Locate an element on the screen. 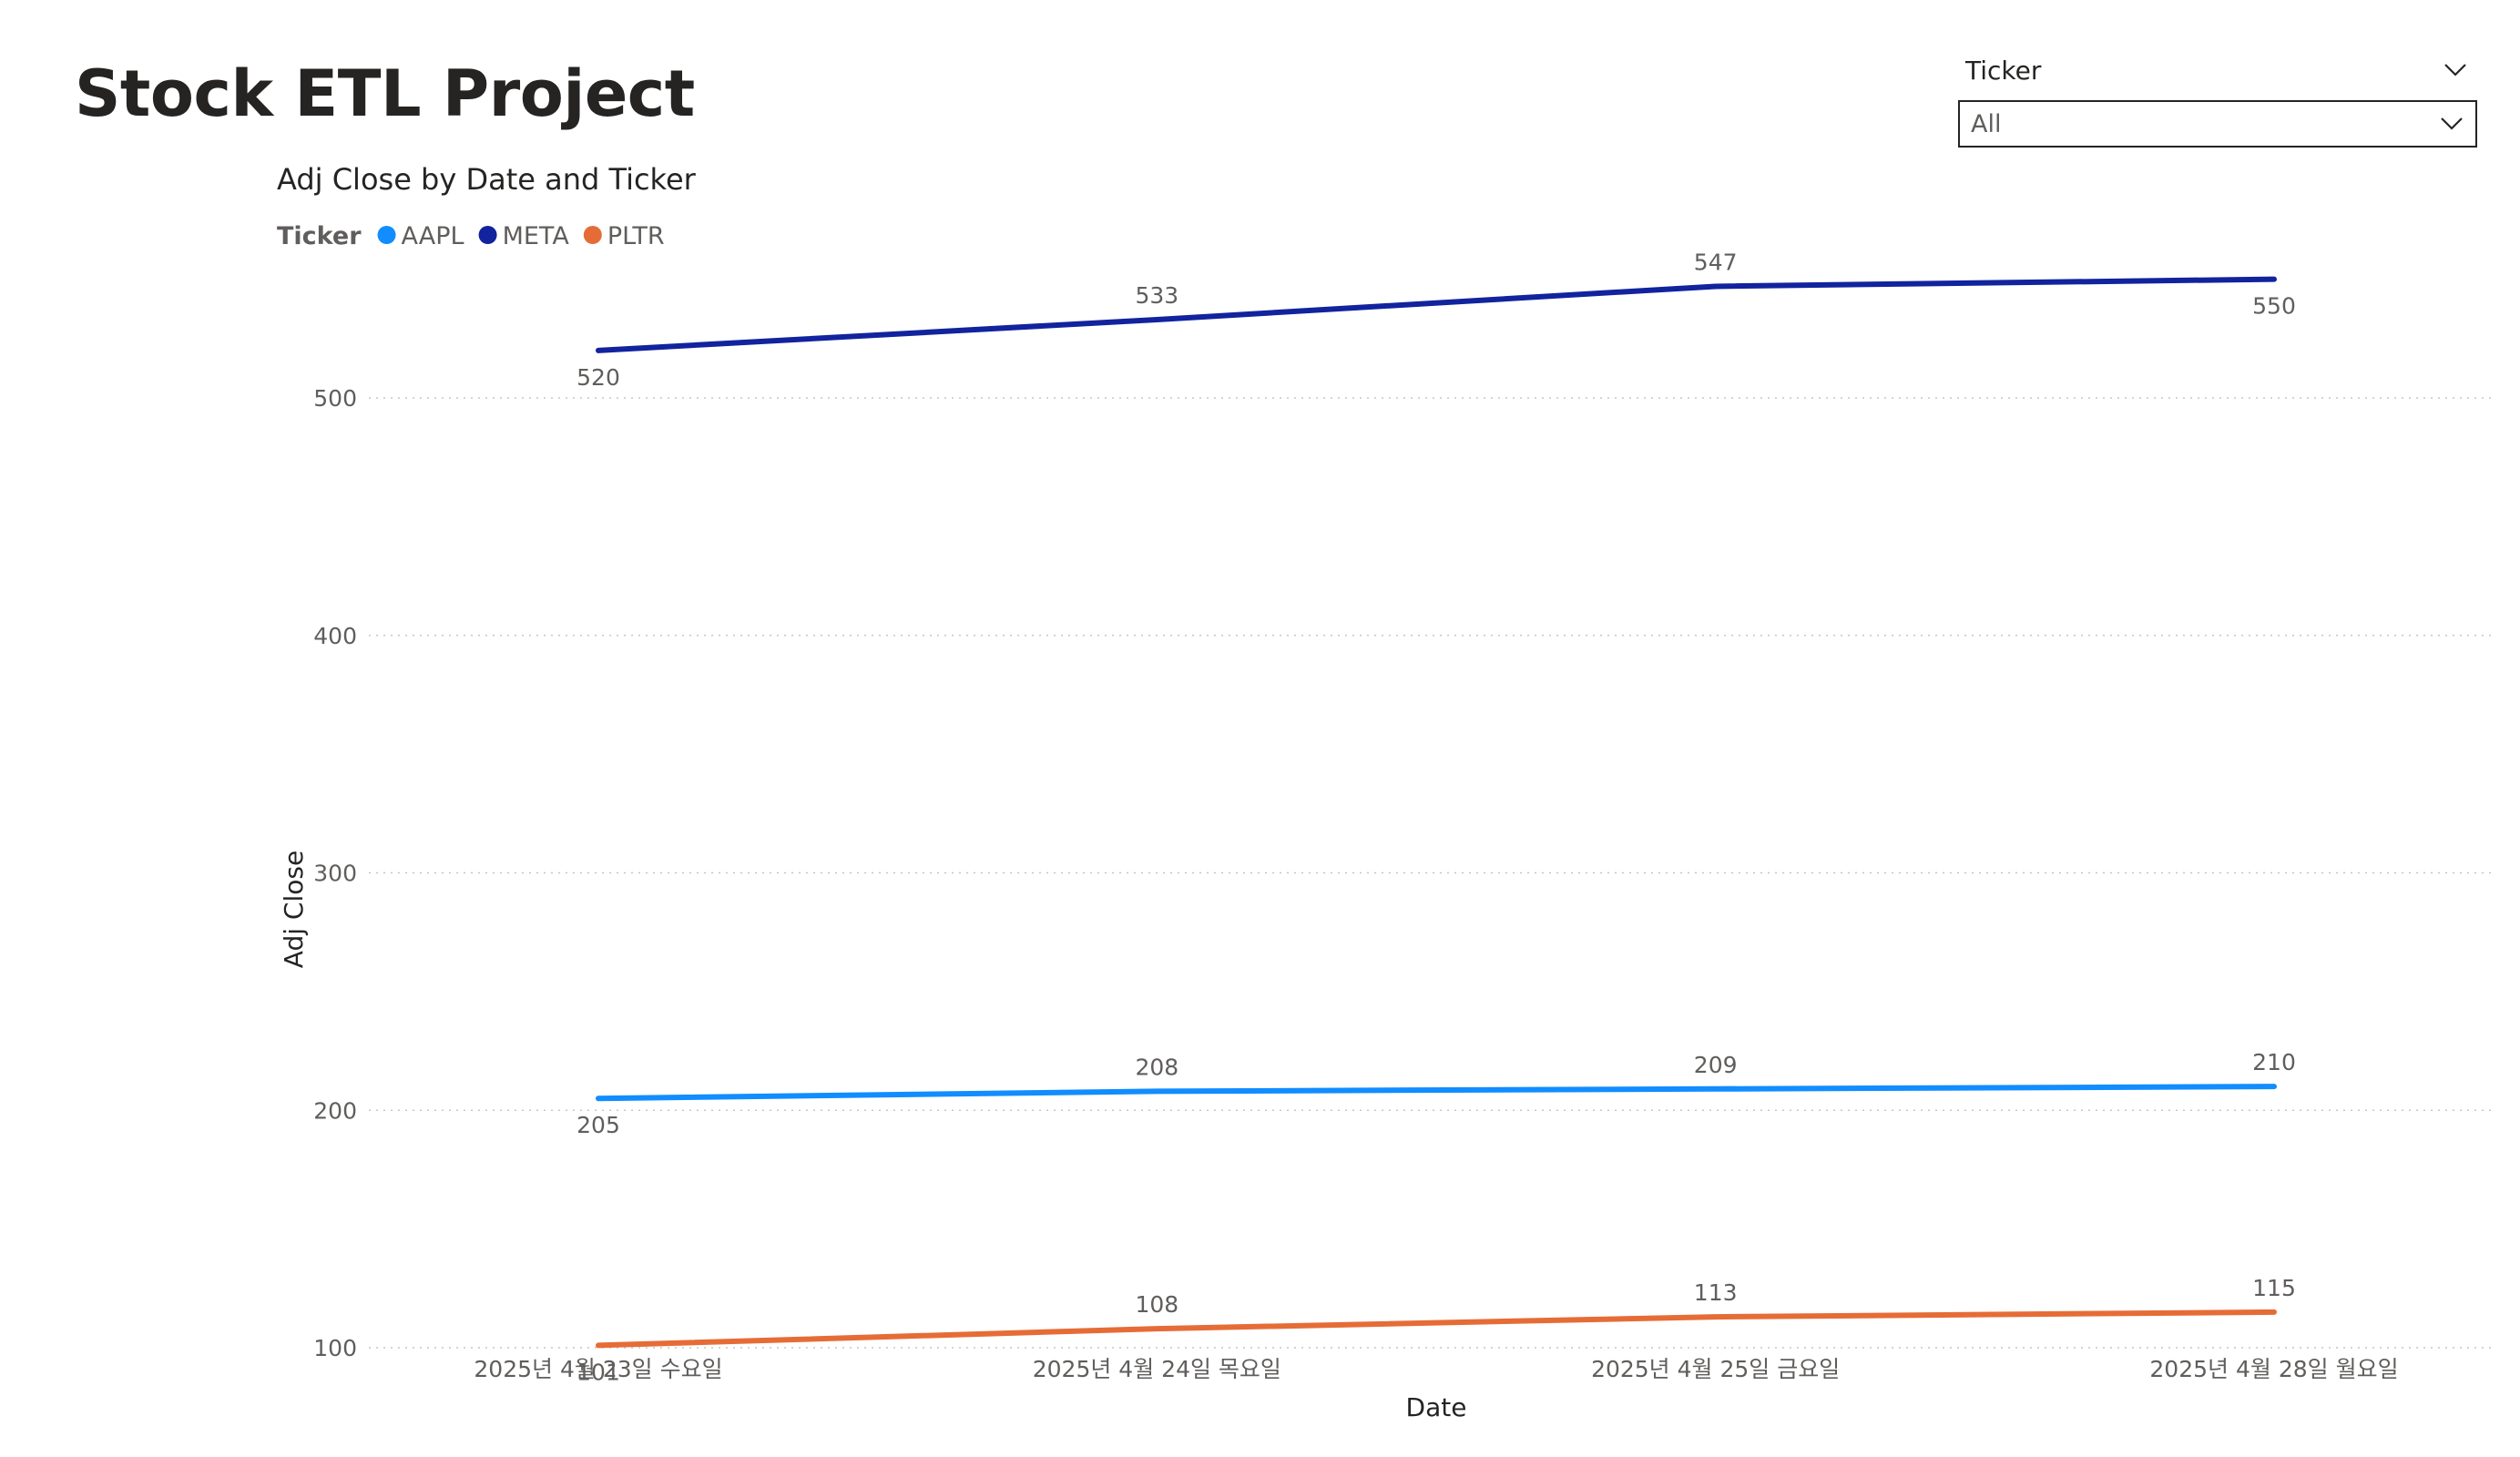 The height and width of the screenshot is (1457, 2520). data-label-meta-1: 520 is located at coordinates (598, 378).